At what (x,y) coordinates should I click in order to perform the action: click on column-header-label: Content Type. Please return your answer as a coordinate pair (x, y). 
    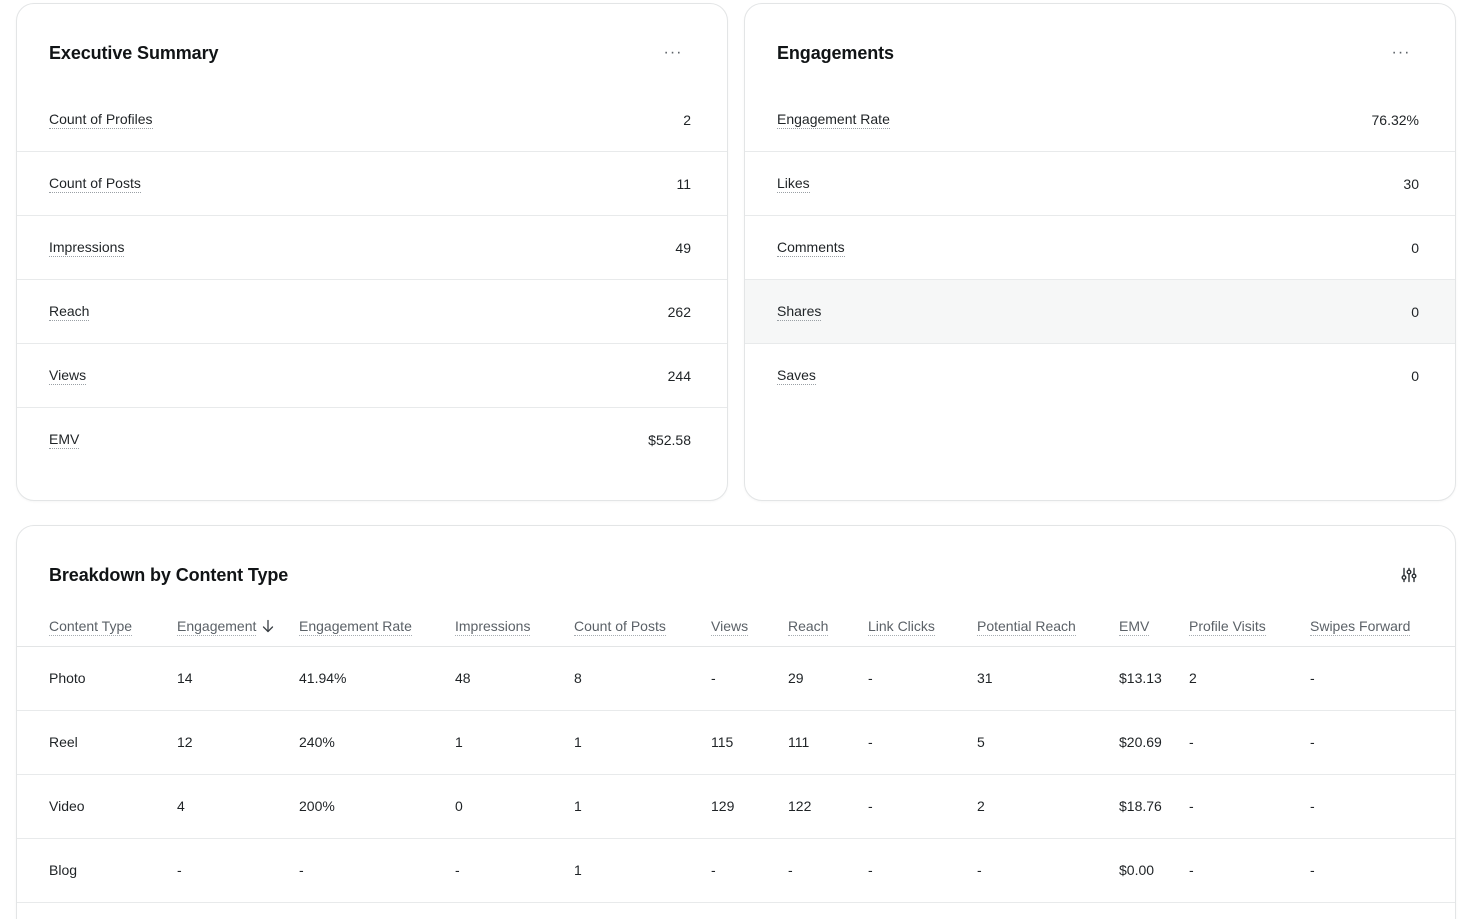
    Looking at the image, I should click on (91, 627).